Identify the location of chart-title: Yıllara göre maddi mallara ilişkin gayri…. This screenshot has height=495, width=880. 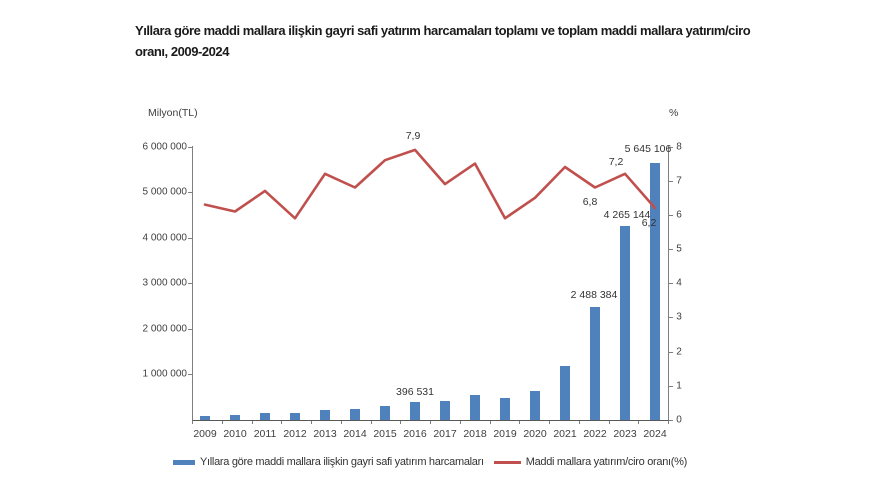
(505, 41).